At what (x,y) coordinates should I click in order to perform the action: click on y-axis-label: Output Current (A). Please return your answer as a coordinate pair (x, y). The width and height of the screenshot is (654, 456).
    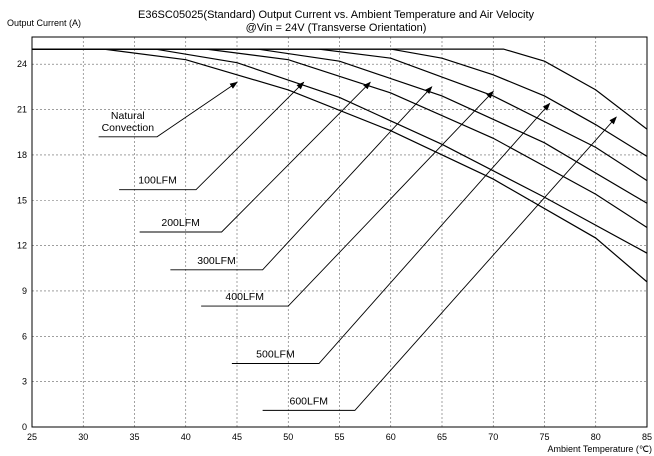
    Looking at the image, I should click on (44, 23).